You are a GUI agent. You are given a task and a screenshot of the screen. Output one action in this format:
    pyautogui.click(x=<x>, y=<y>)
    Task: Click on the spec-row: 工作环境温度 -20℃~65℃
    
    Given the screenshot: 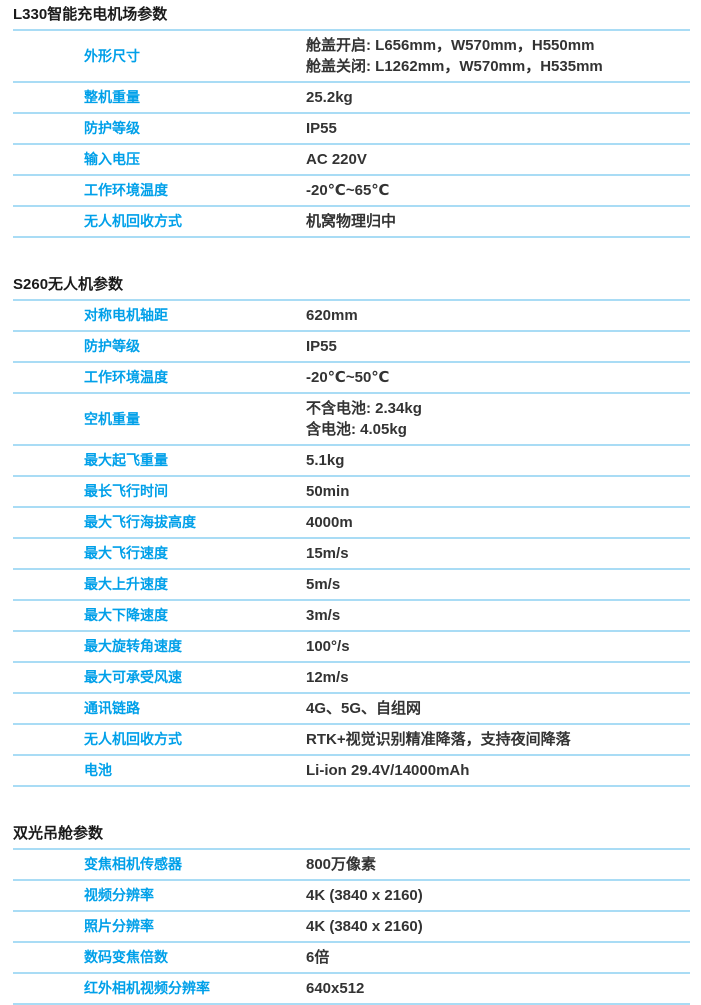 What is the action you would take?
    pyautogui.click(x=351, y=191)
    